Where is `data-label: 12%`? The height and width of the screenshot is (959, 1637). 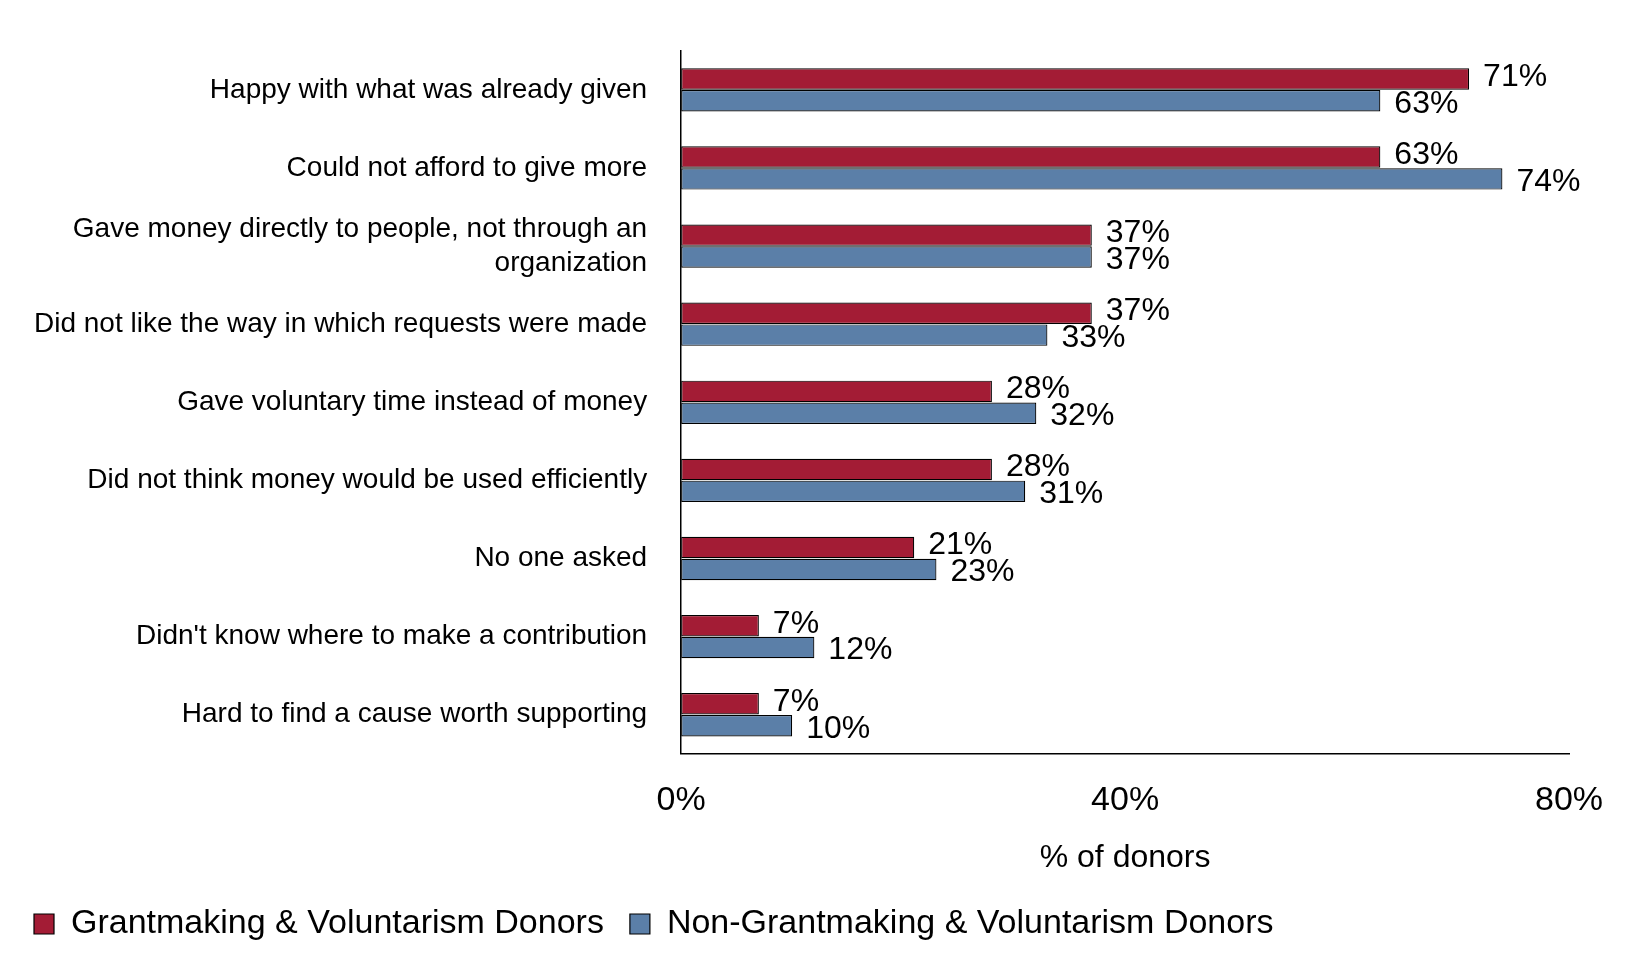
data-label: 12% is located at coordinates (860, 648).